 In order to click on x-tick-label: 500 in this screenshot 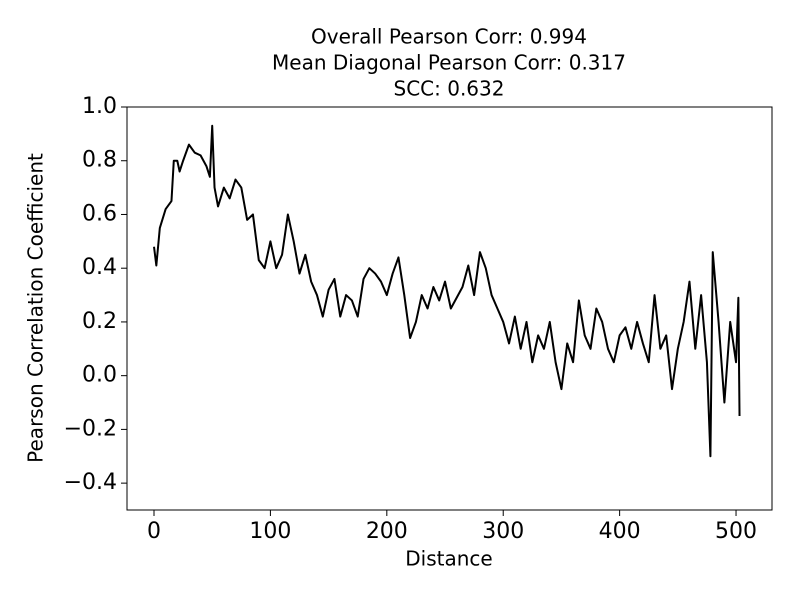, I will do `click(736, 531)`.